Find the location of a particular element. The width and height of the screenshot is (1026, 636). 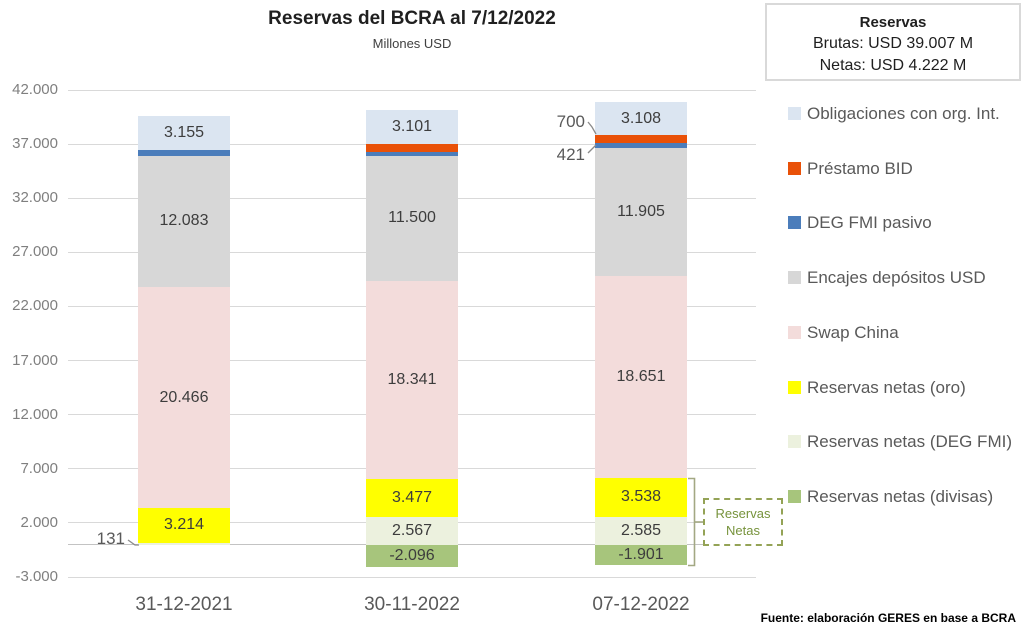

legend-swatch-oro-icon is located at coordinates (794, 387).